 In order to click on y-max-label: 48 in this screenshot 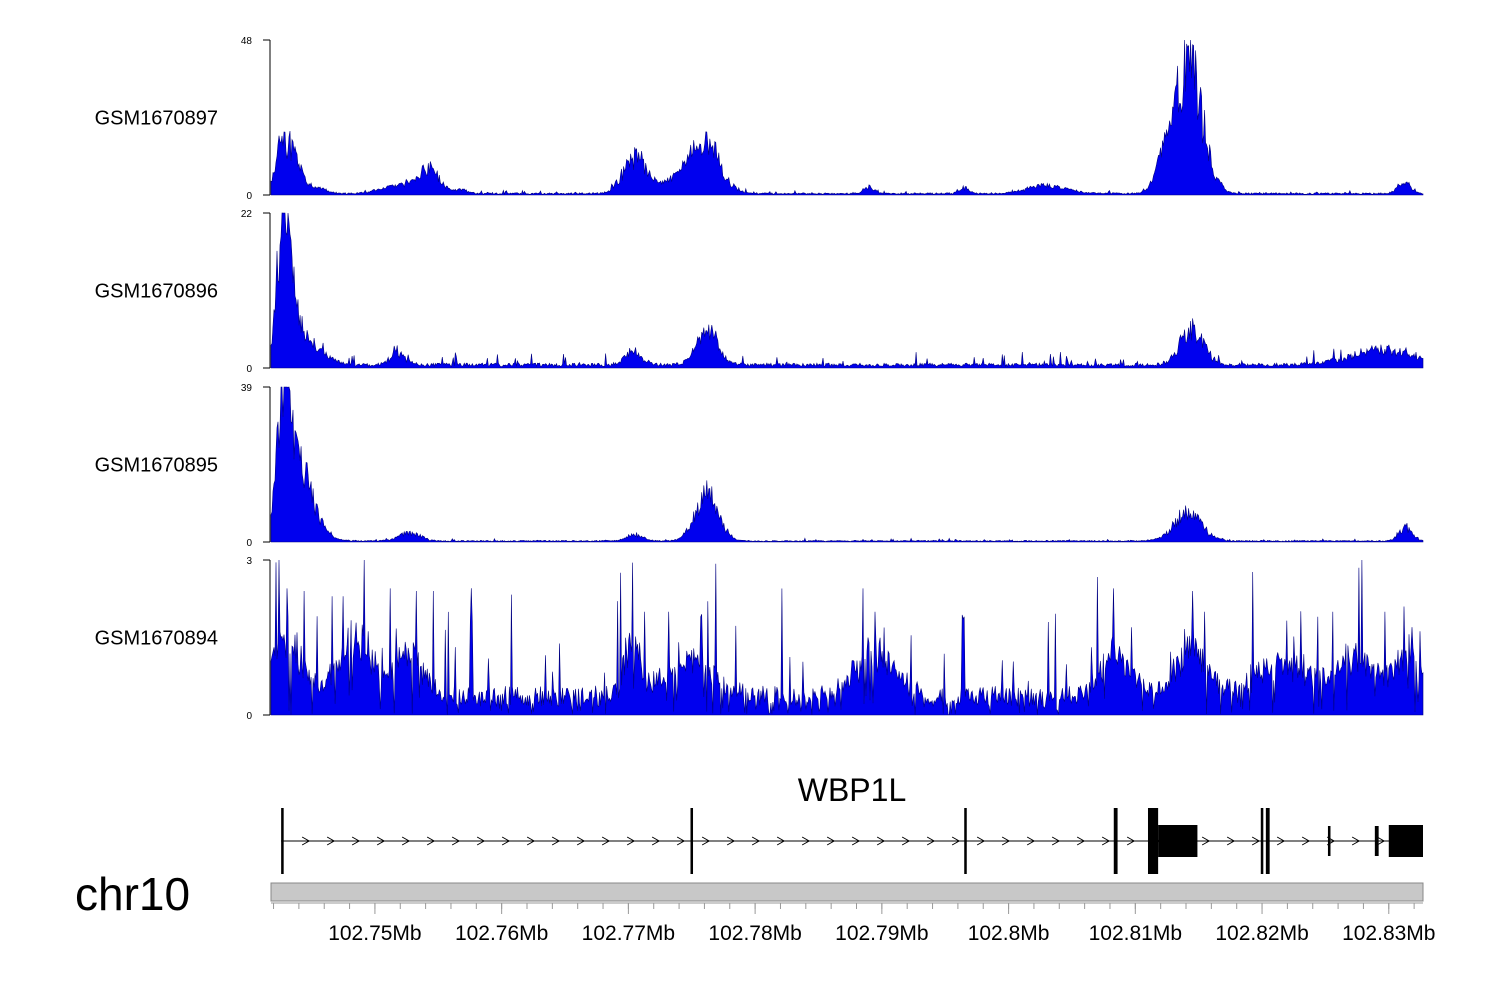, I will do `click(247, 41)`.